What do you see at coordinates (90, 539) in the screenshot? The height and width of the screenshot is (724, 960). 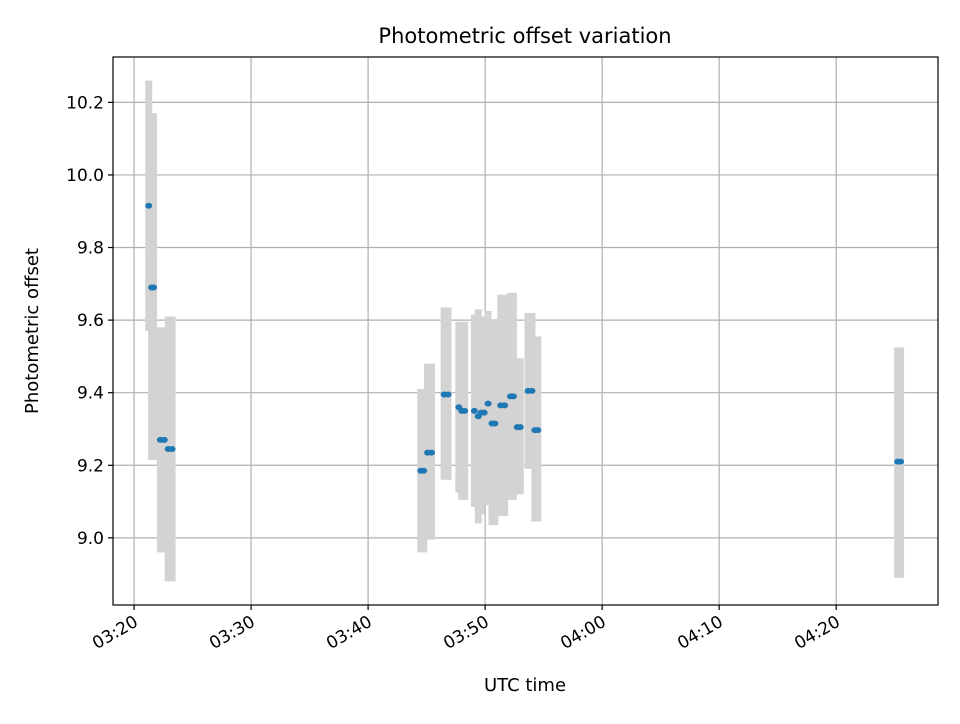 I see `y-tick-label: 9.0` at bounding box center [90, 539].